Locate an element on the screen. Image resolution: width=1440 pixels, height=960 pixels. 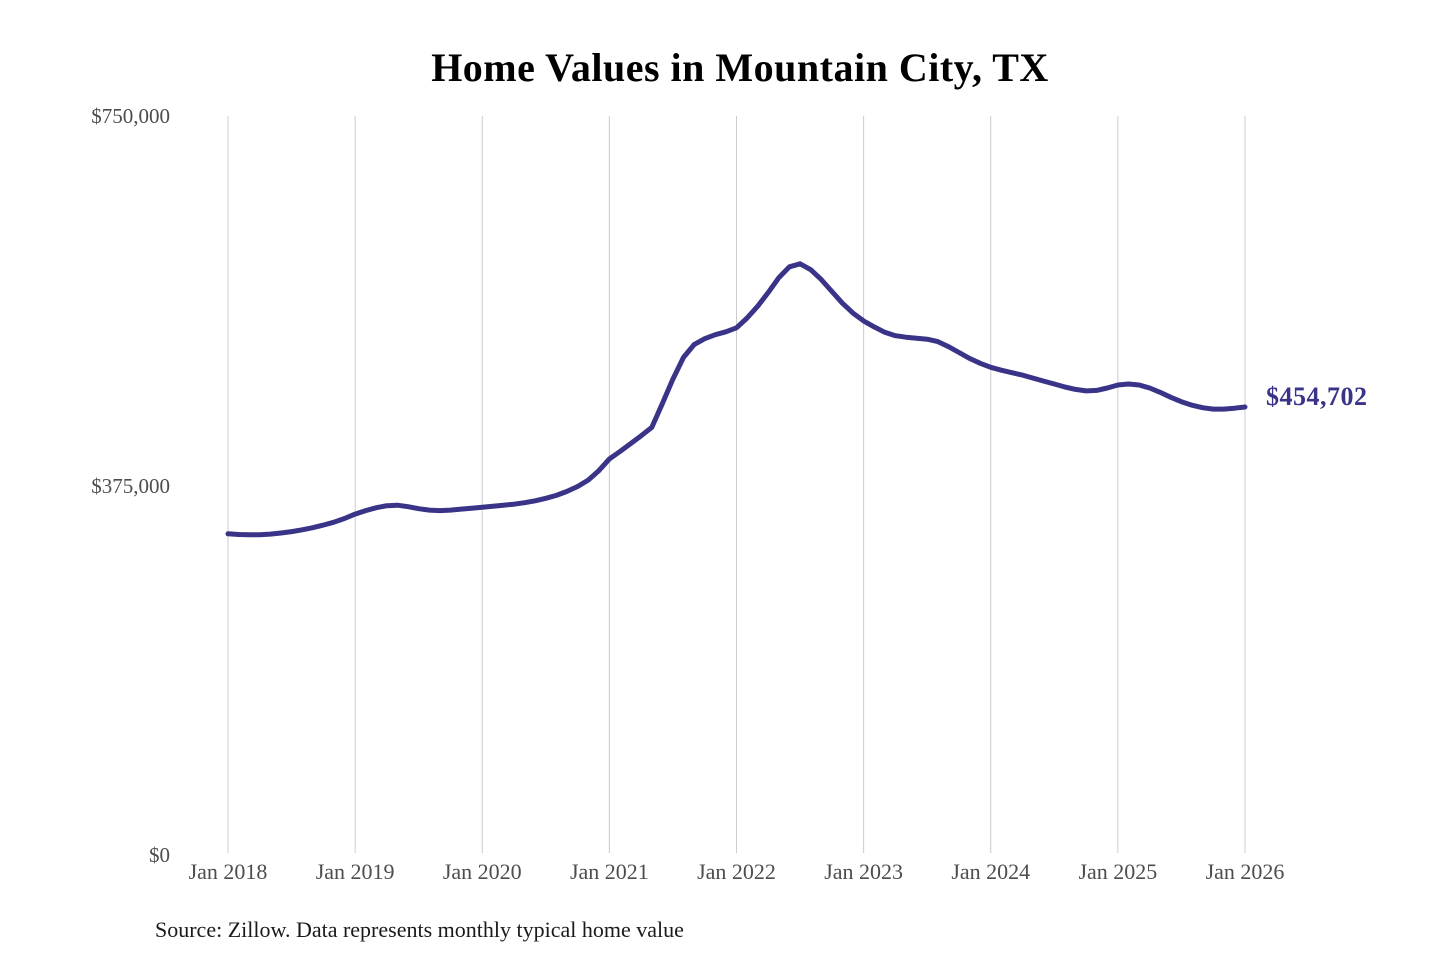
x-axis-tick-label: Jan 2023 is located at coordinates (864, 871).